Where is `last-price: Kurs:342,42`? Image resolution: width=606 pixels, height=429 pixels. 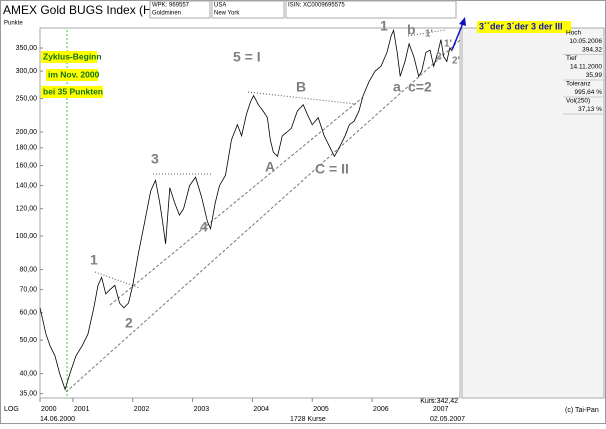
last-price: Kurs:342,42 is located at coordinates (439, 401).